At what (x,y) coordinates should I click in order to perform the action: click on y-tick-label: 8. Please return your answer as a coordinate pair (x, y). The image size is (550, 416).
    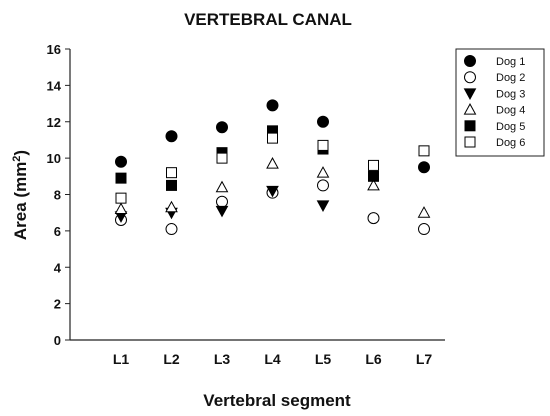
    Looking at the image, I should click on (57, 195).